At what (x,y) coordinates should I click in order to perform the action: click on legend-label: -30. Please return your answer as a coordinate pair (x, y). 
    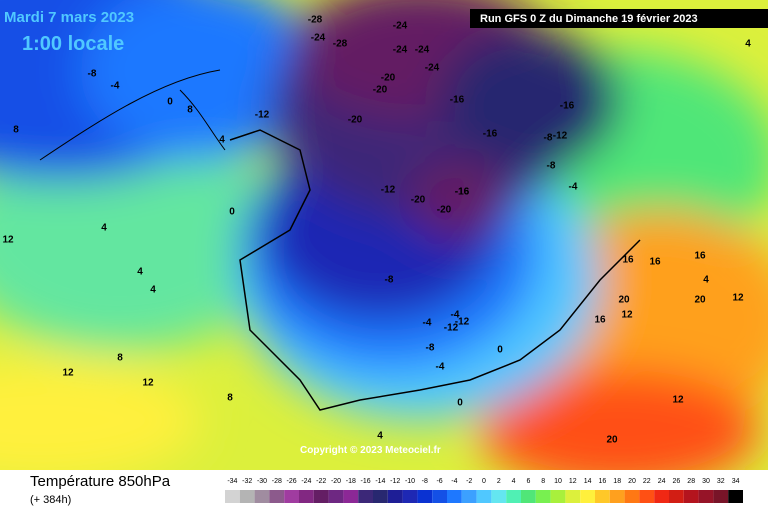
    Looking at the image, I should click on (262, 481).